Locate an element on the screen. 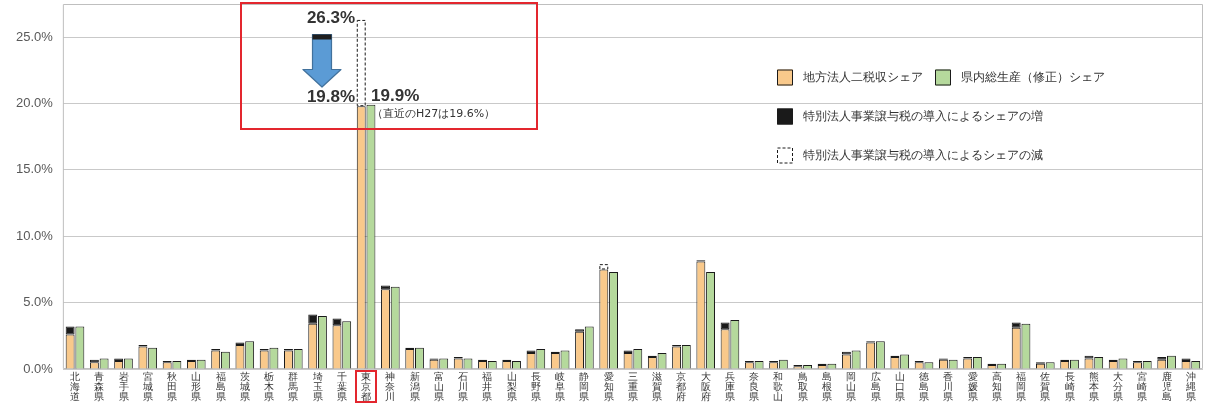 The width and height of the screenshot is (1205, 403). x-tick-label: 京都府 is located at coordinates (681, 386).